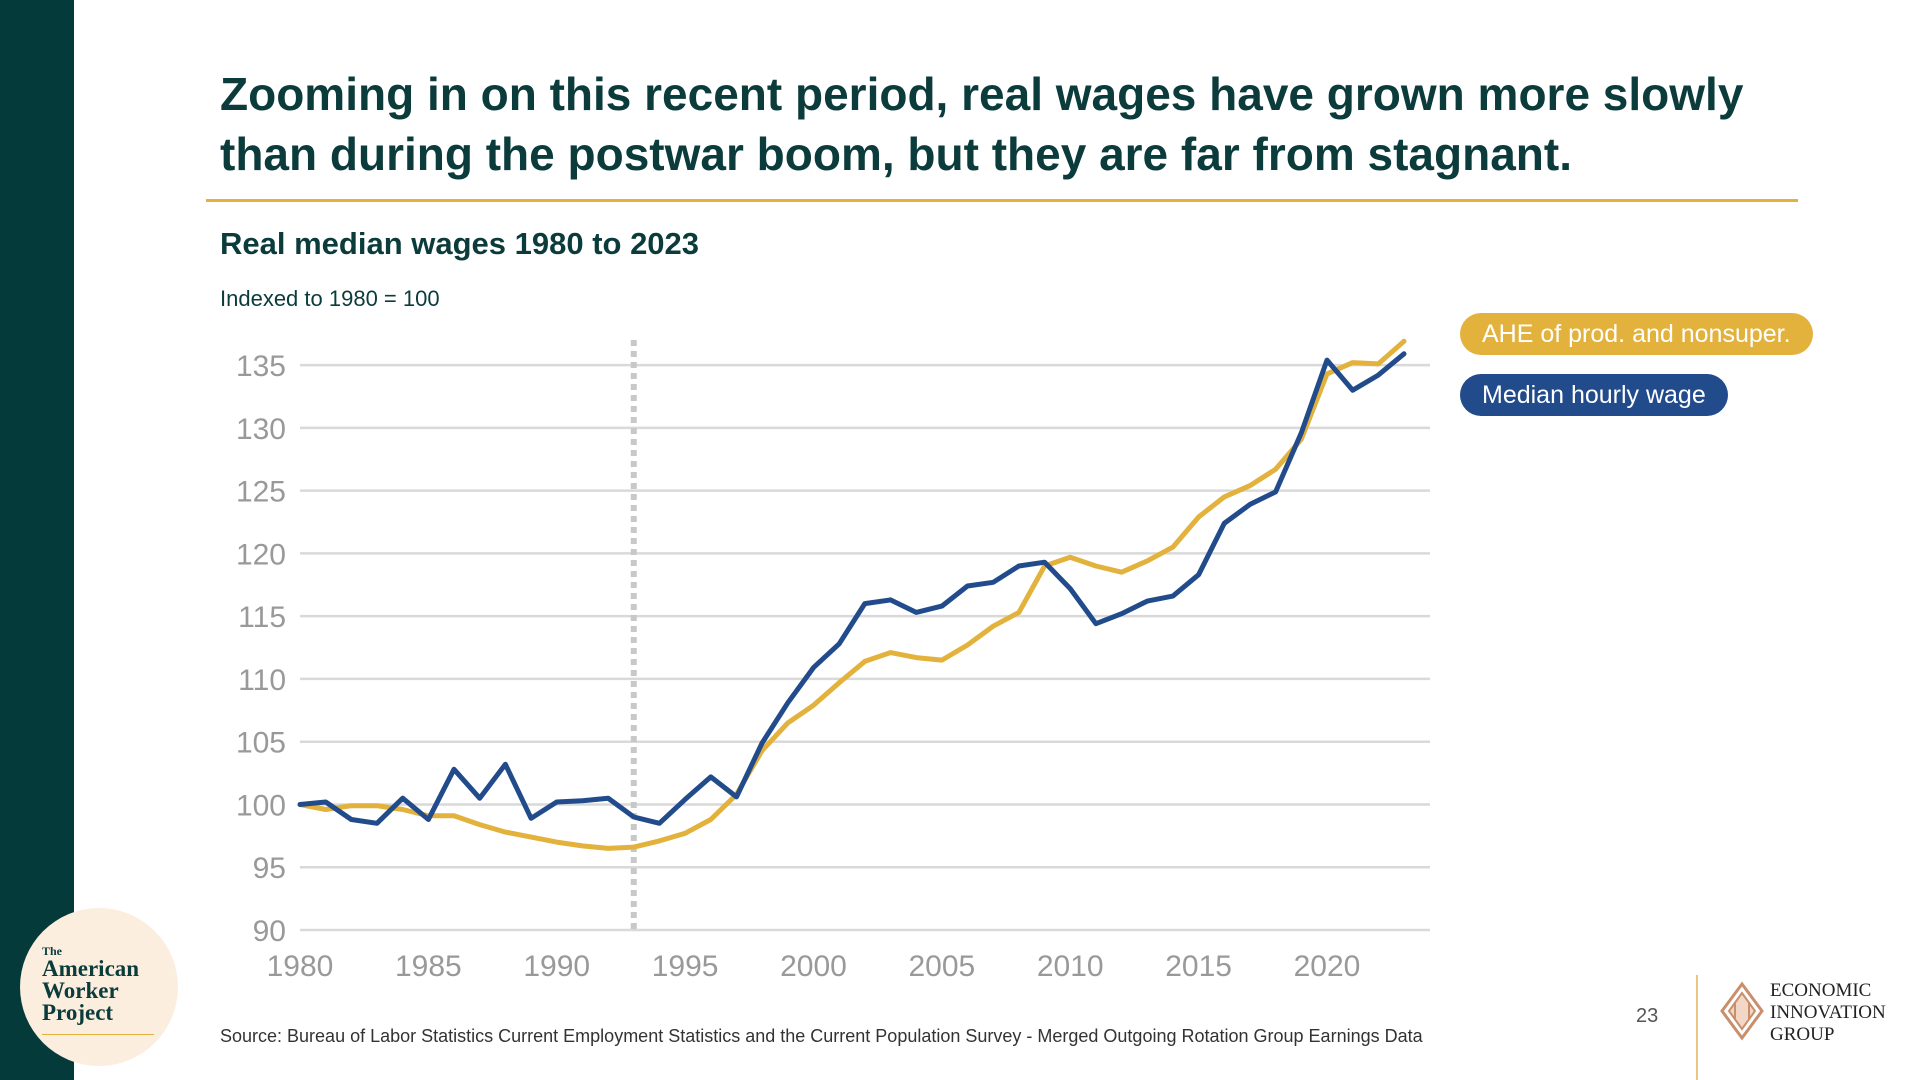 This screenshot has width=1920, height=1080. I want to click on awp-logo-text: American Worker Project, so click(107, 990).